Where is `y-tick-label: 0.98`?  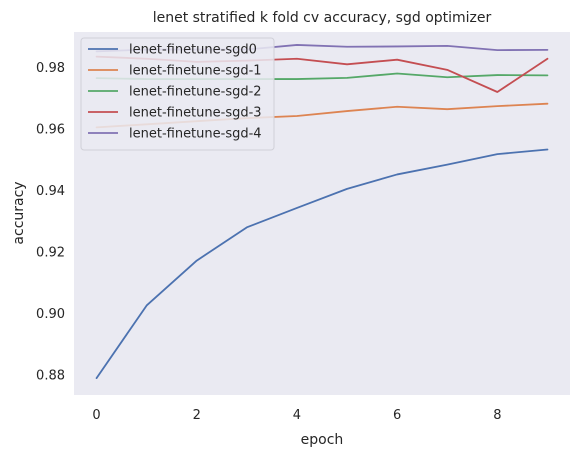
y-tick-label: 0.98 is located at coordinates (50, 68).